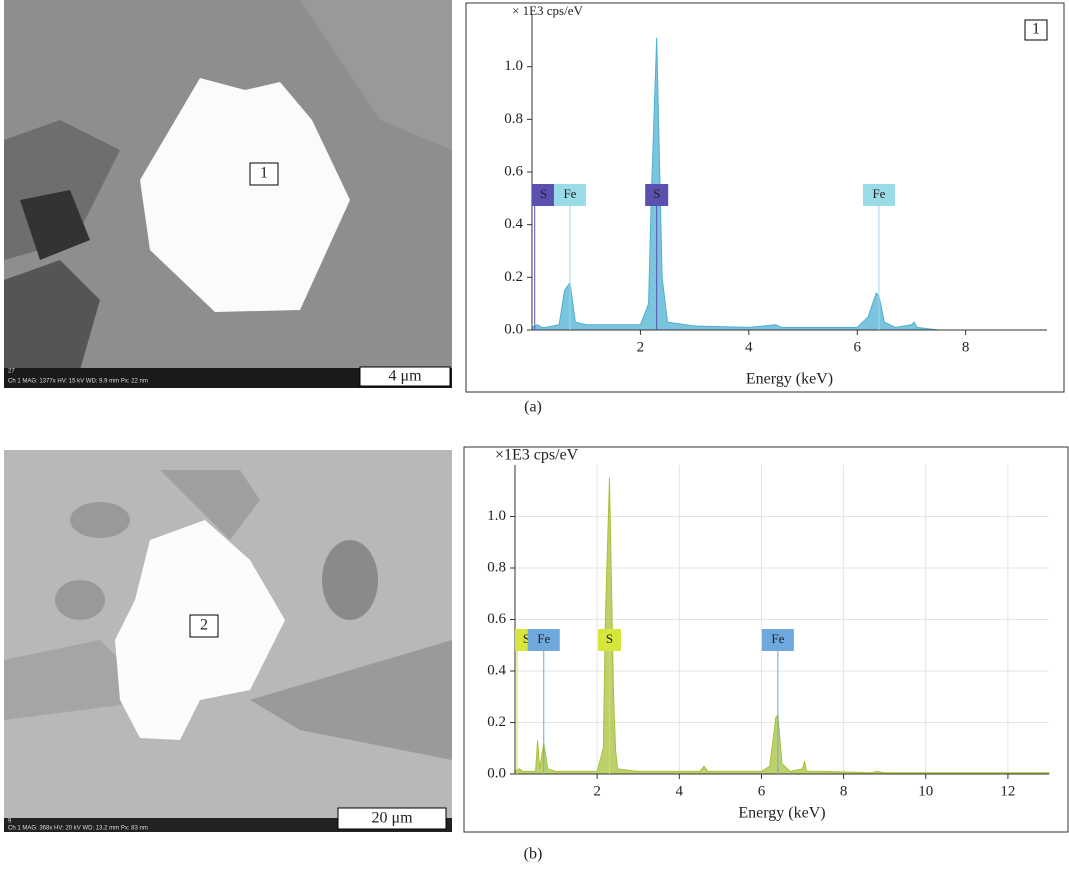 The image size is (1069, 875). Describe the element at coordinates (204, 625) in the screenshot. I see `spot-marker: 2` at that location.